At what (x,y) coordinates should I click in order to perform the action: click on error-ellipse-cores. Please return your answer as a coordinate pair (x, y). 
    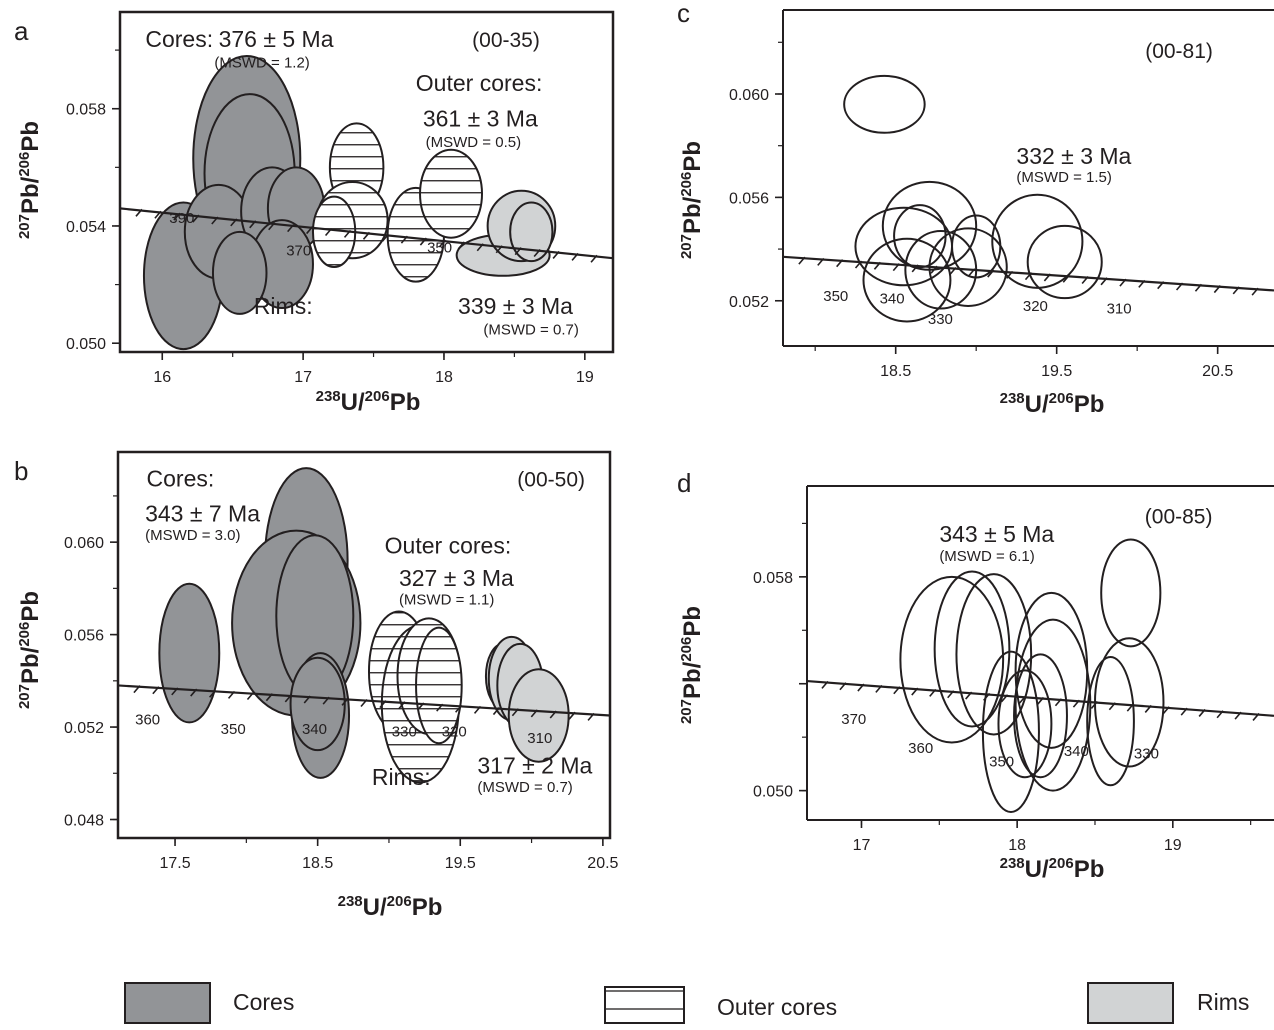
    Looking at the image, I should click on (317, 704).